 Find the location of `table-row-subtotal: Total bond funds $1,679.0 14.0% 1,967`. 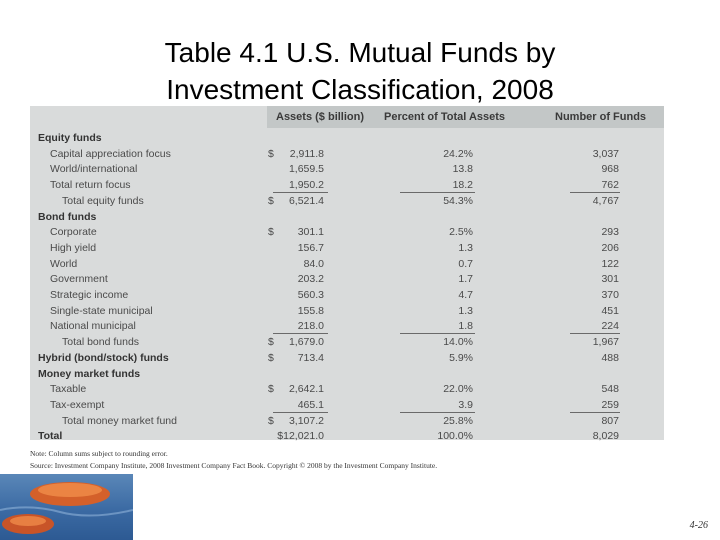

table-row-subtotal: Total bond funds $1,679.0 14.0% 1,967 is located at coordinates (347, 343).